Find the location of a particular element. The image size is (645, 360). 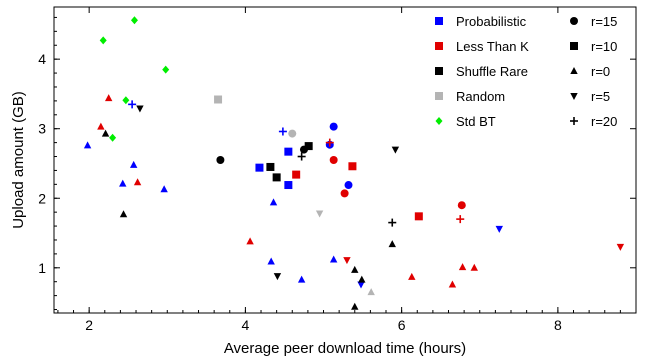

x-tick-label: 4 is located at coordinates (245, 325).